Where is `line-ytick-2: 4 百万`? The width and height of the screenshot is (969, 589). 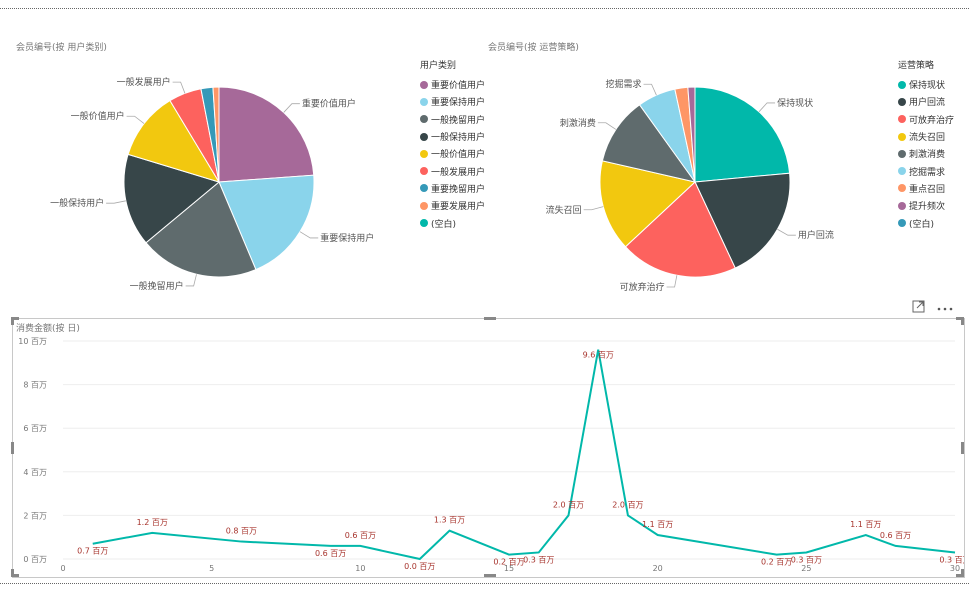
line-ytick-2: 4 百万 is located at coordinates (35, 472).